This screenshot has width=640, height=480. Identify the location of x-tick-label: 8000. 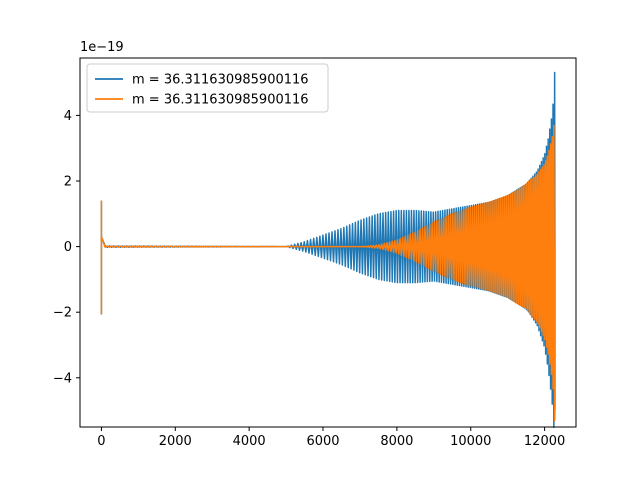
(396, 441).